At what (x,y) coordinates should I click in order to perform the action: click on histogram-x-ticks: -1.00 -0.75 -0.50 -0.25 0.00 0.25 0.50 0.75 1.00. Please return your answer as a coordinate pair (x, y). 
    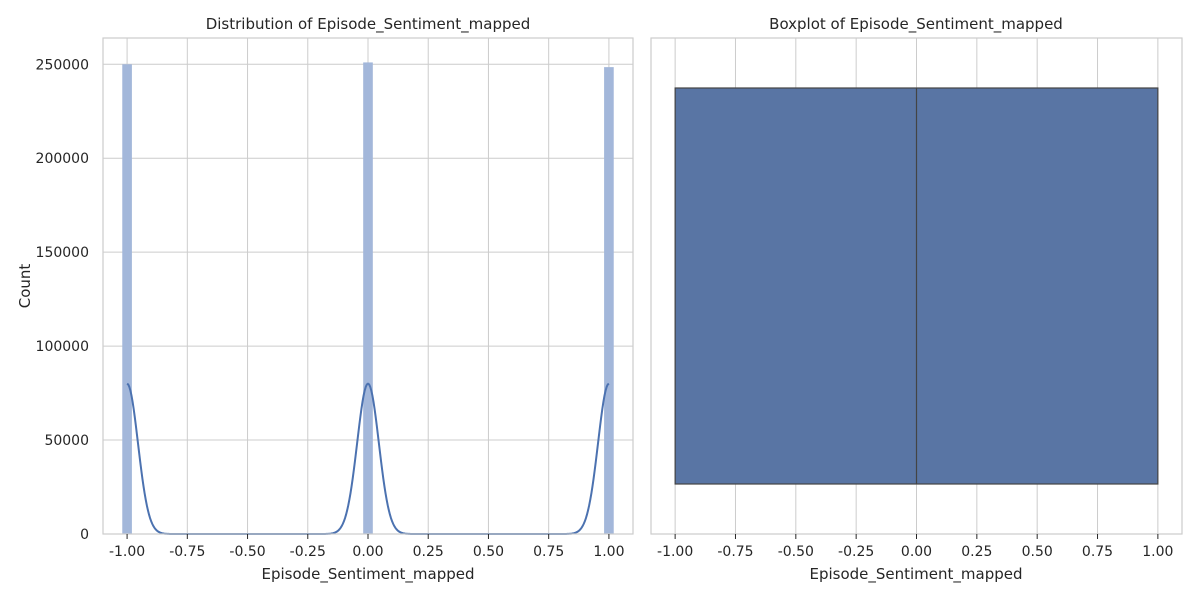
    Looking at the image, I should click on (366, 547).